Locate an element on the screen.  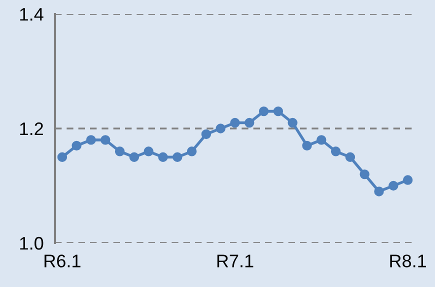
x-tick-label: R6.1 is located at coordinates (62, 261).